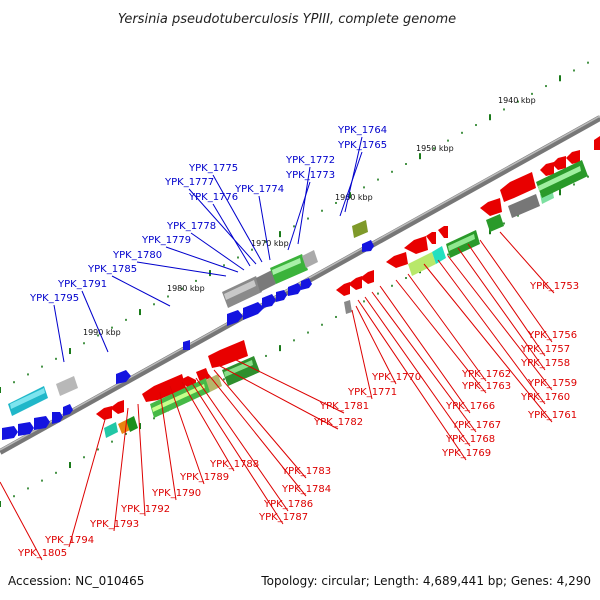 The height and width of the screenshot is (600, 600). I want to click on forward-gene-label: YPK_1775, so click(213, 168).